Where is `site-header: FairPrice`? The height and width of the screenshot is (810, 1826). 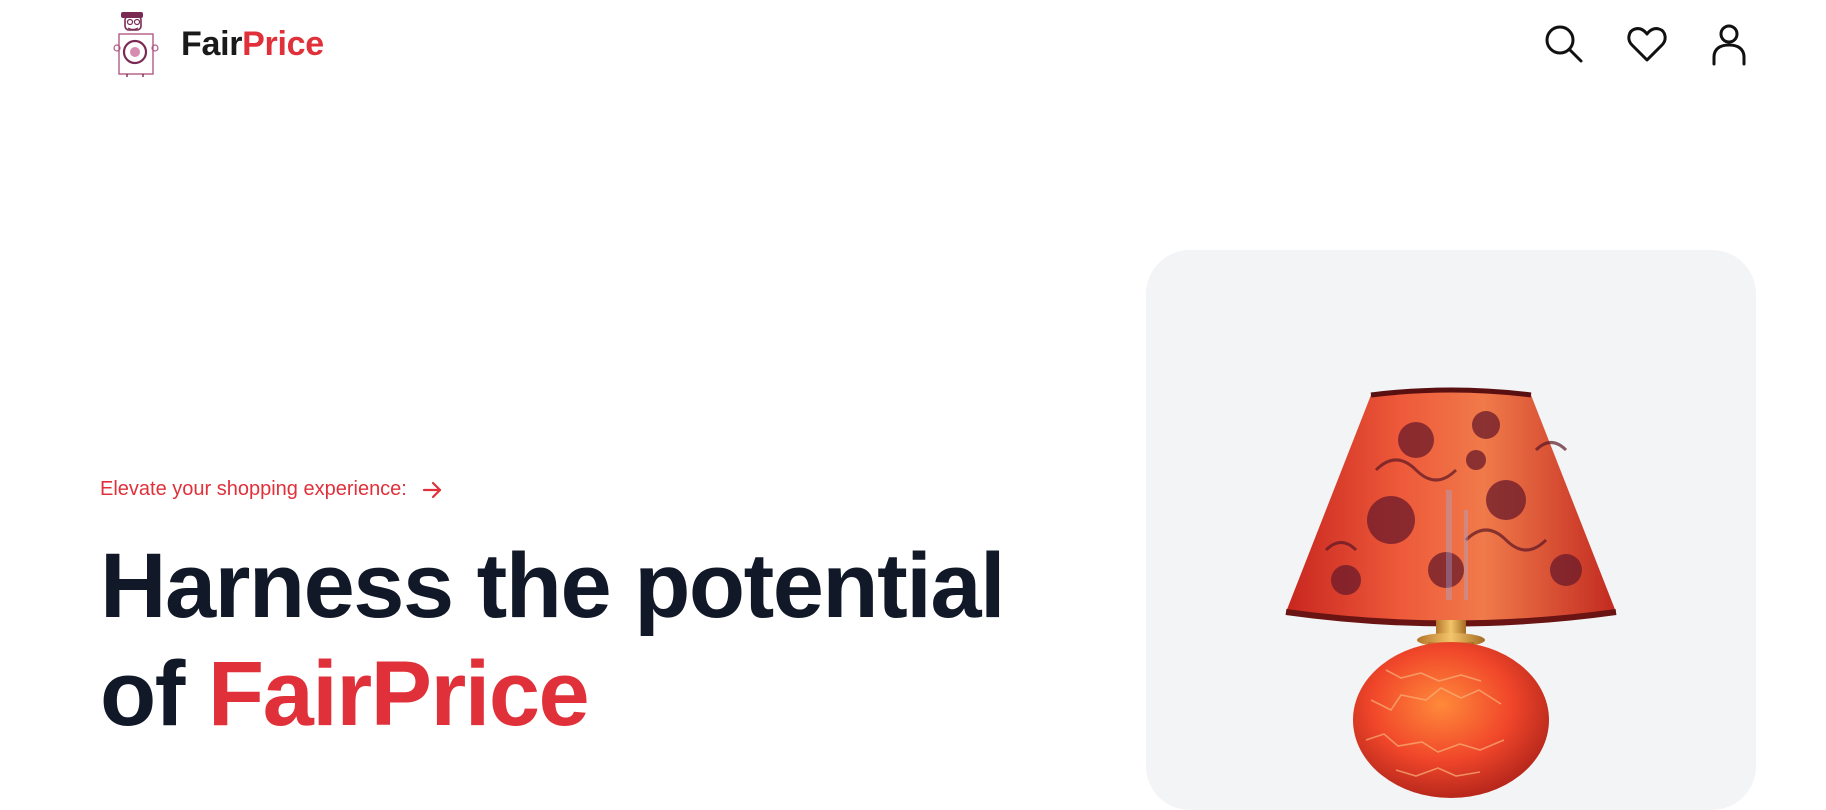 site-header: FairPrice is located at coordinates (913, 45).